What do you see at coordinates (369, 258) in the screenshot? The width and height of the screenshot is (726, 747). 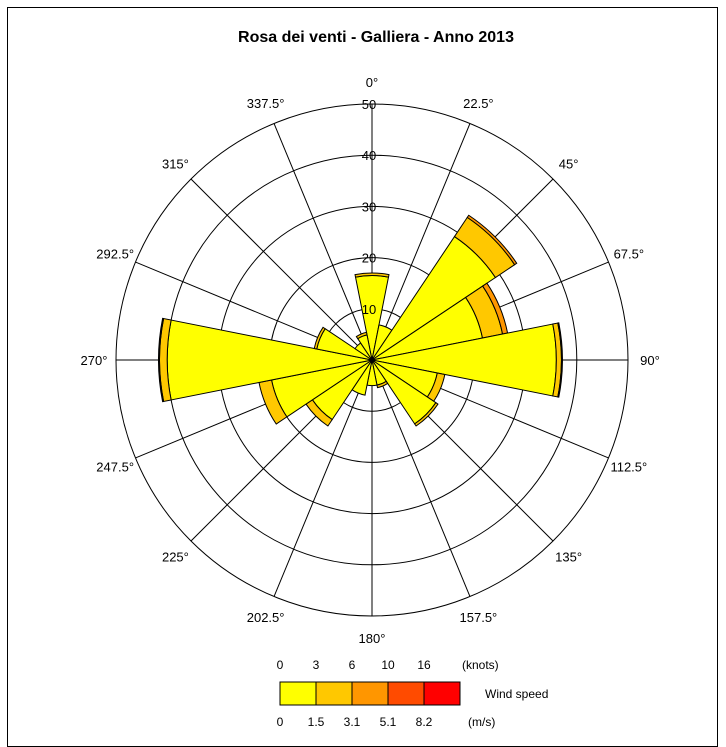 I see `radial-tick-label: 20` at bounding box center [369, 258].